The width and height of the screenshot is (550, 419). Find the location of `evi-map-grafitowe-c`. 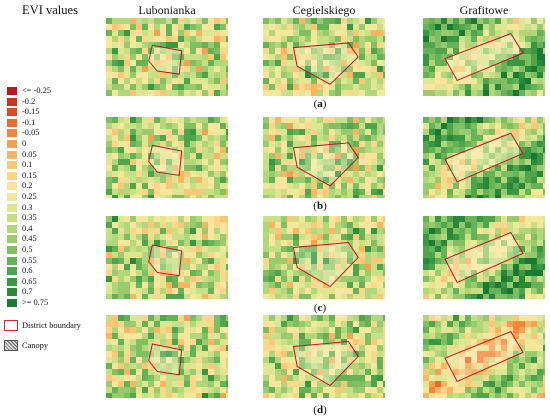

evi-map-grafitowe-c is located at coordinates (484, 257).